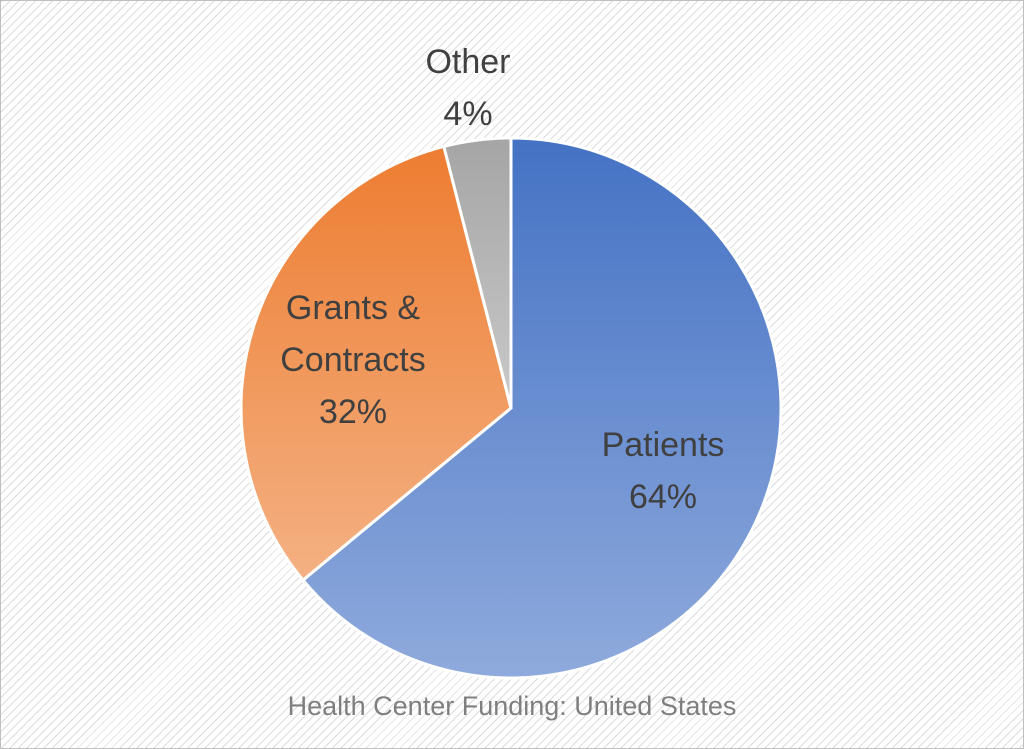  Describe the element at coordinates (663, 471) in the screenshot. I see `data-label-patients: Patients 64%` at that location.